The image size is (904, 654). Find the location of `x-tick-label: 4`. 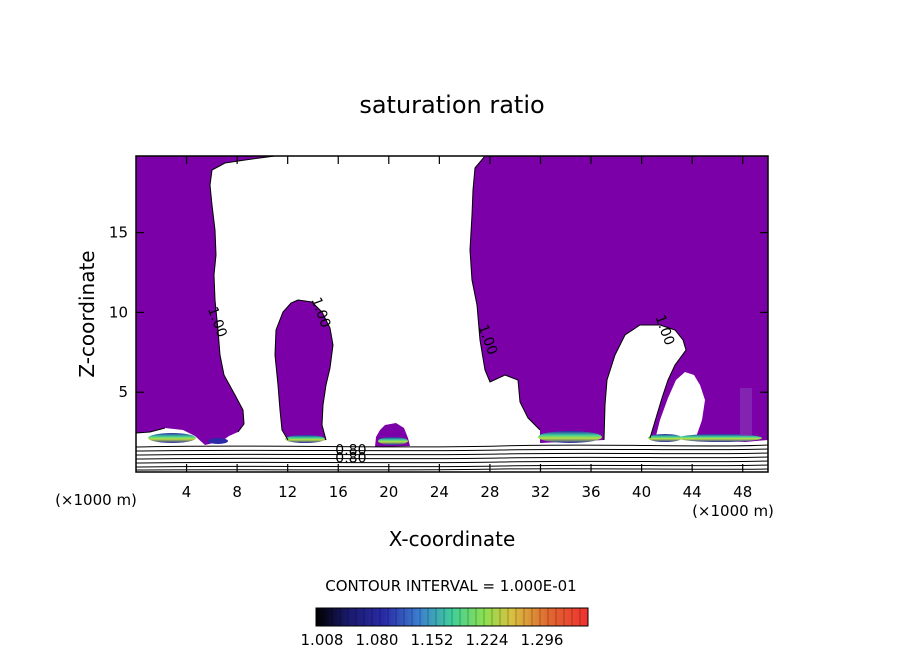

x-tick-label: 4 is located at coordinates (187, 492).